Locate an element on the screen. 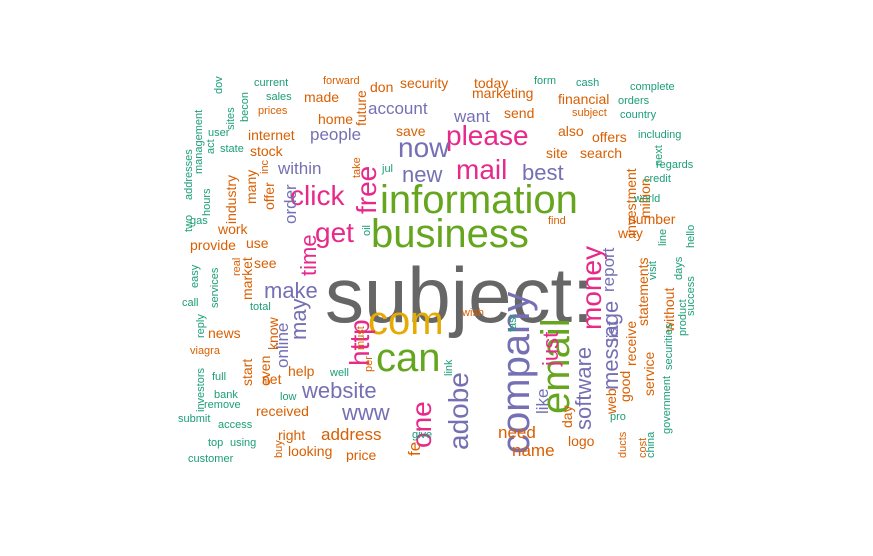 This screenshot has width=873, height=556. word-account: account is located at coordinates (398, 108).